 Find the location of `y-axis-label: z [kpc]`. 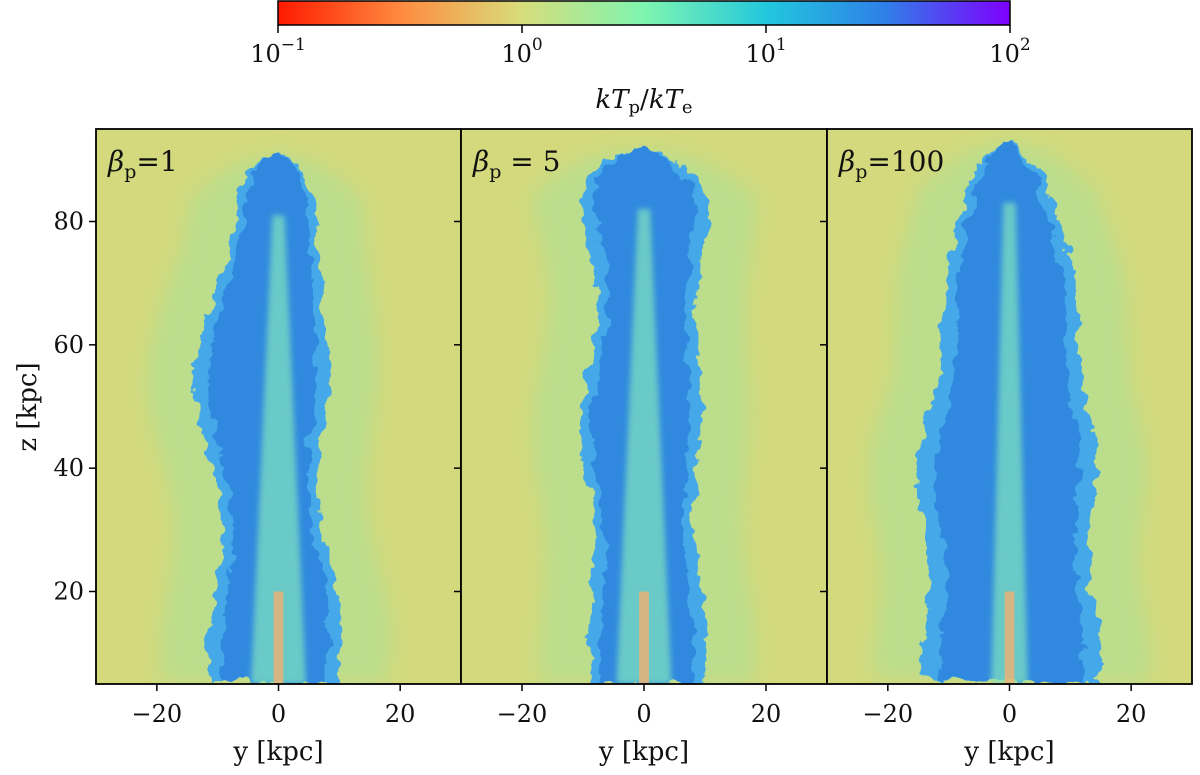

y-axis-label: z [kpc] is located at coordinates (28, 406).